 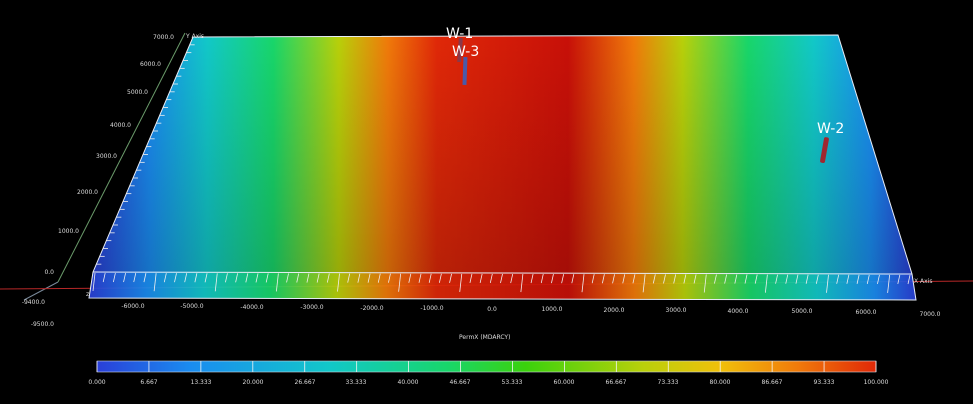 I want to click on well-w2-label: W-2, so click(x=830, y=129).